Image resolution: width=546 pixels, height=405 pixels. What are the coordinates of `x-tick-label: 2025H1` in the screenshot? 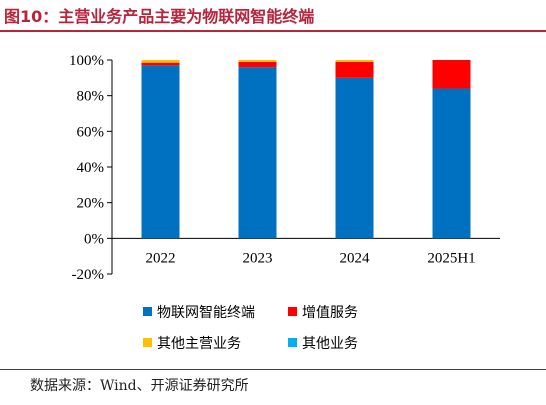 It's located at (451, 258).